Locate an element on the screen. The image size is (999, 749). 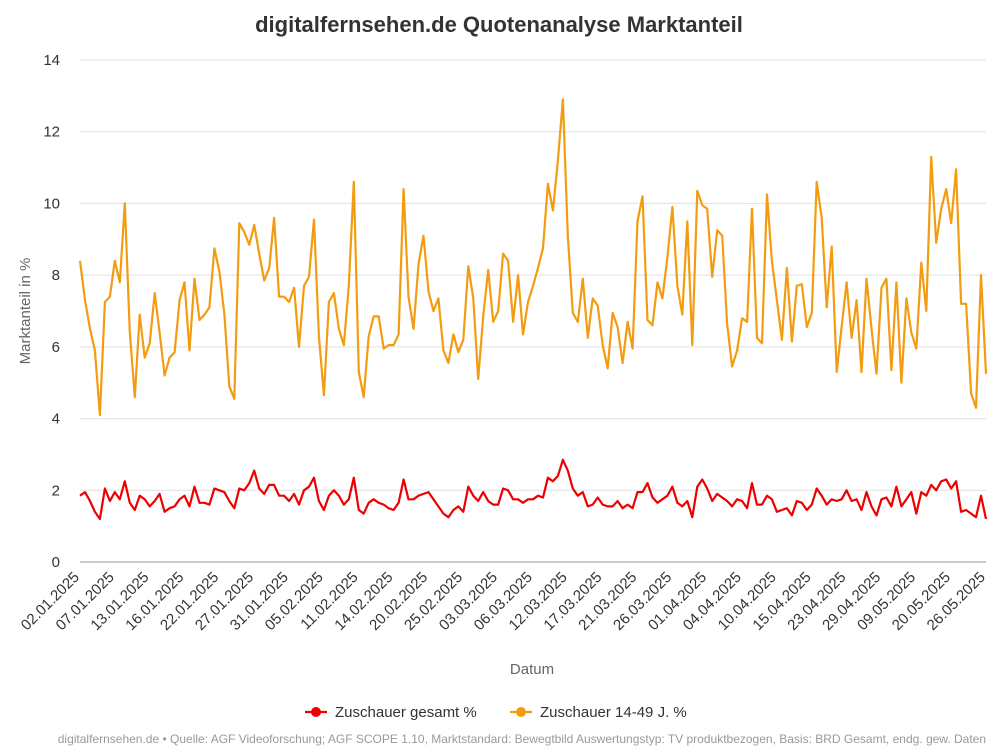
y-tick-label: 8 is located at coordinates (56, 275).